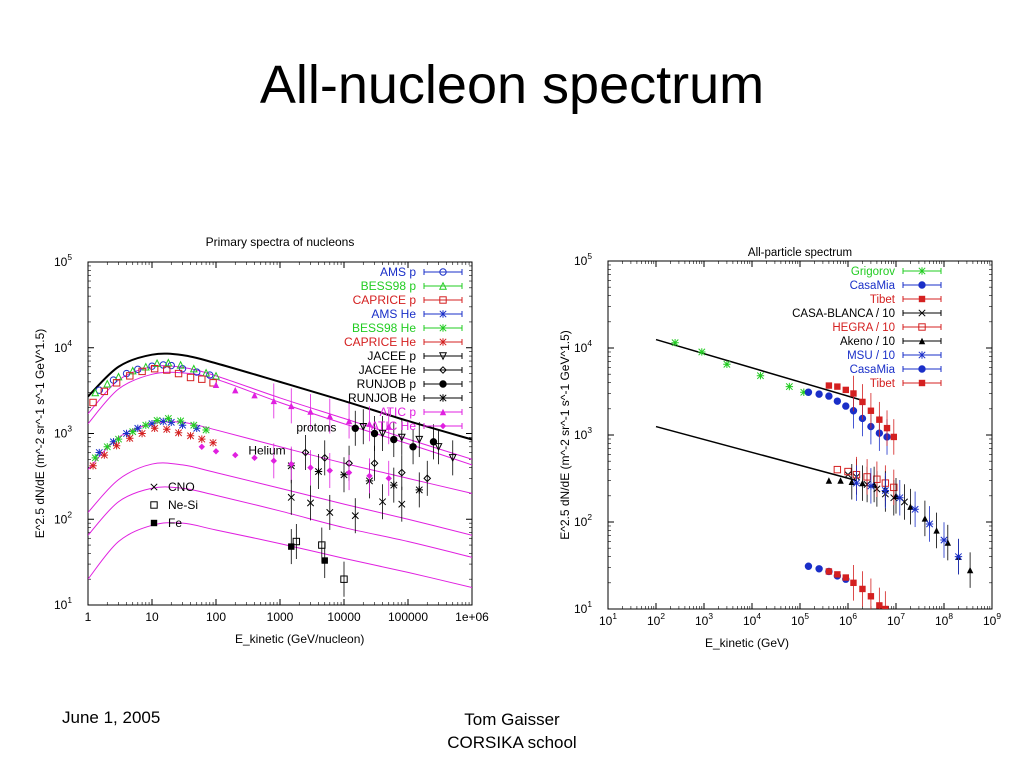 The width and height of the screenshot is (1024, 768). Describe the element at coordinates (704, 619) in the screenshot. I see `x-tick-label: 10³` at that location.